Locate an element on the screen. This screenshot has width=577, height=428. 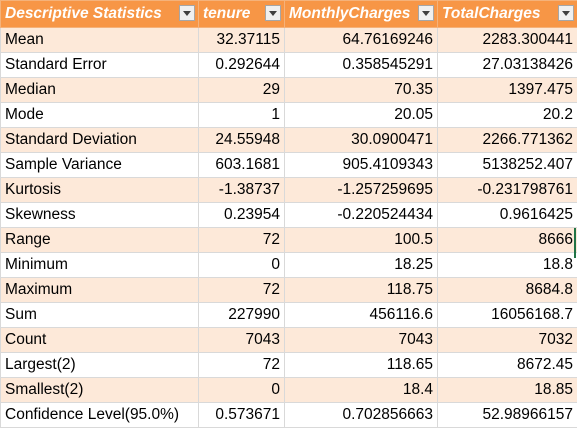
total-charges-cell: -0.231798761 is located at coordinates (507, 190).